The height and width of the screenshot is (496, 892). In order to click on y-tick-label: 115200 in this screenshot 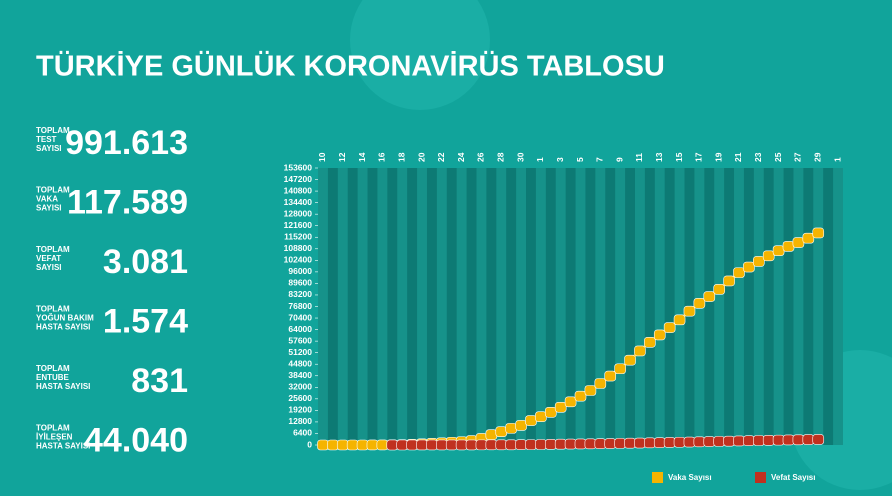, I will do `click(298, 237)`.